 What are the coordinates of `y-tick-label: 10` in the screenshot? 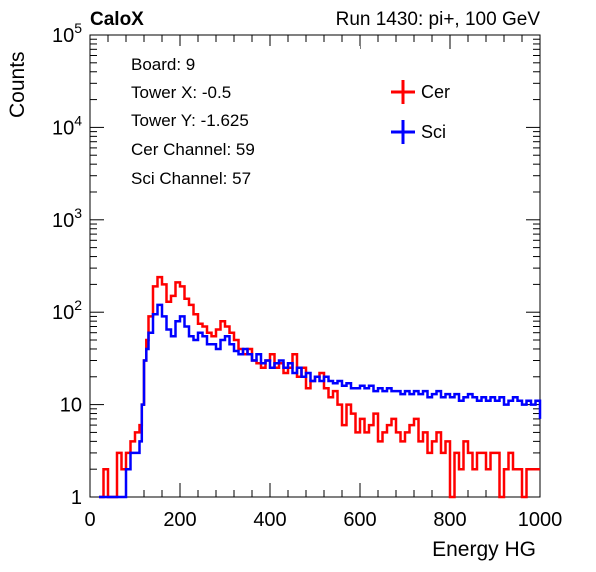 It's located at (71, 406).